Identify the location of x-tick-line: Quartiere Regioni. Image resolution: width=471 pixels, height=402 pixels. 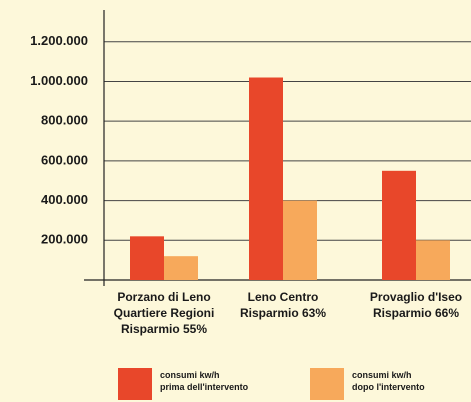
(164, 313).